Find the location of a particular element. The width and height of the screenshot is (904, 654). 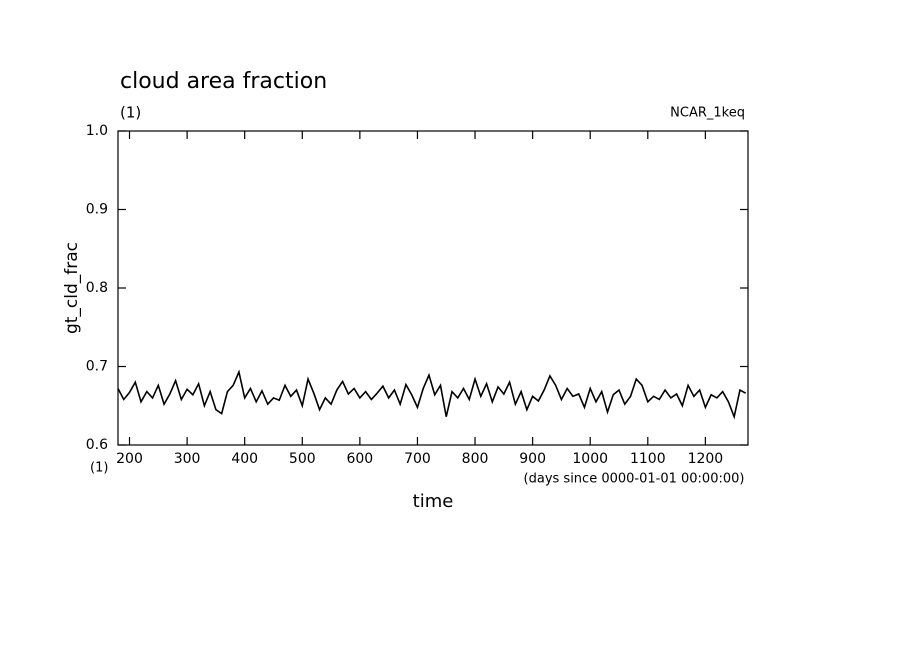

y-axis-label: gt_cld_frac is located at coordinates (72, 288).